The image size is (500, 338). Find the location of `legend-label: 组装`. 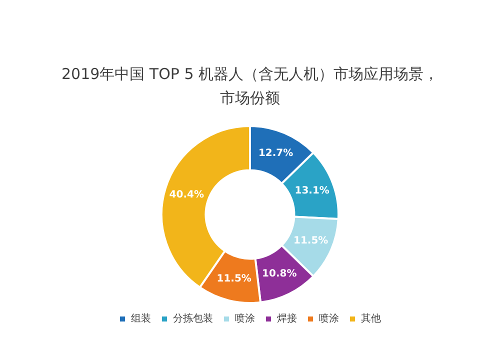

legend-label: 组装 is located at coordinates (141, 318).